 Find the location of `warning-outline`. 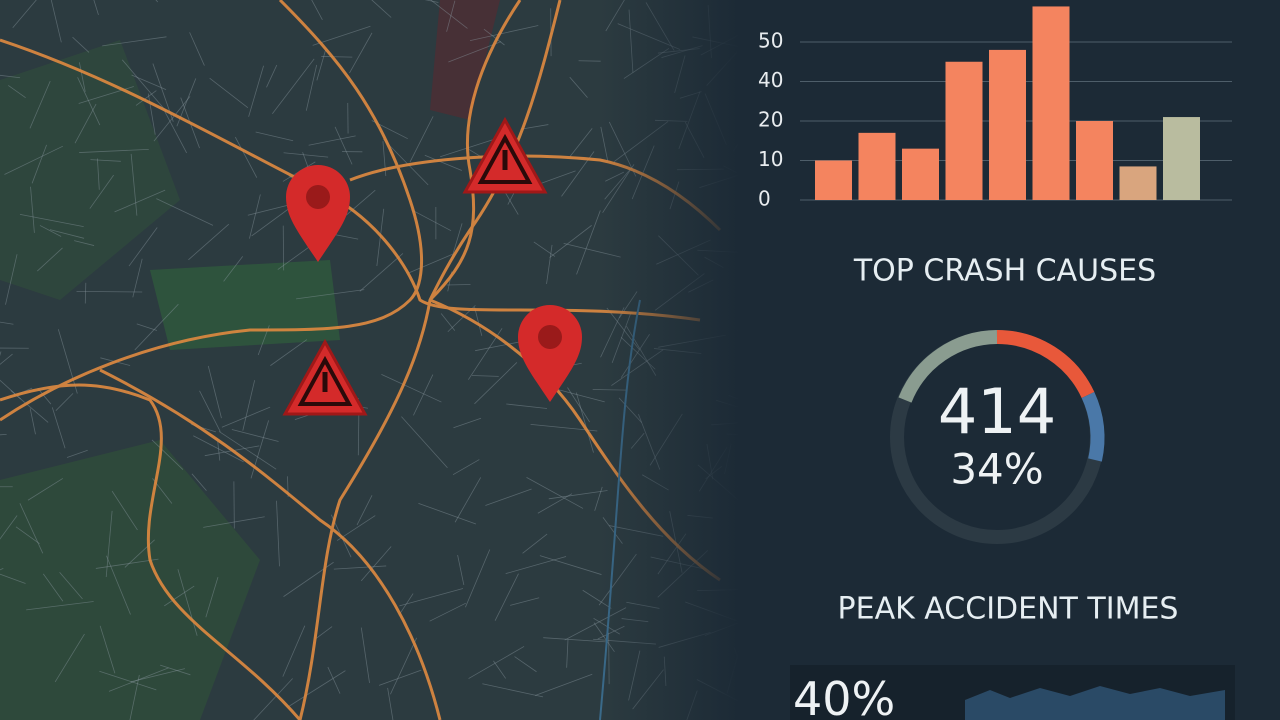

warning-outline is located at coordinates (505, 158).